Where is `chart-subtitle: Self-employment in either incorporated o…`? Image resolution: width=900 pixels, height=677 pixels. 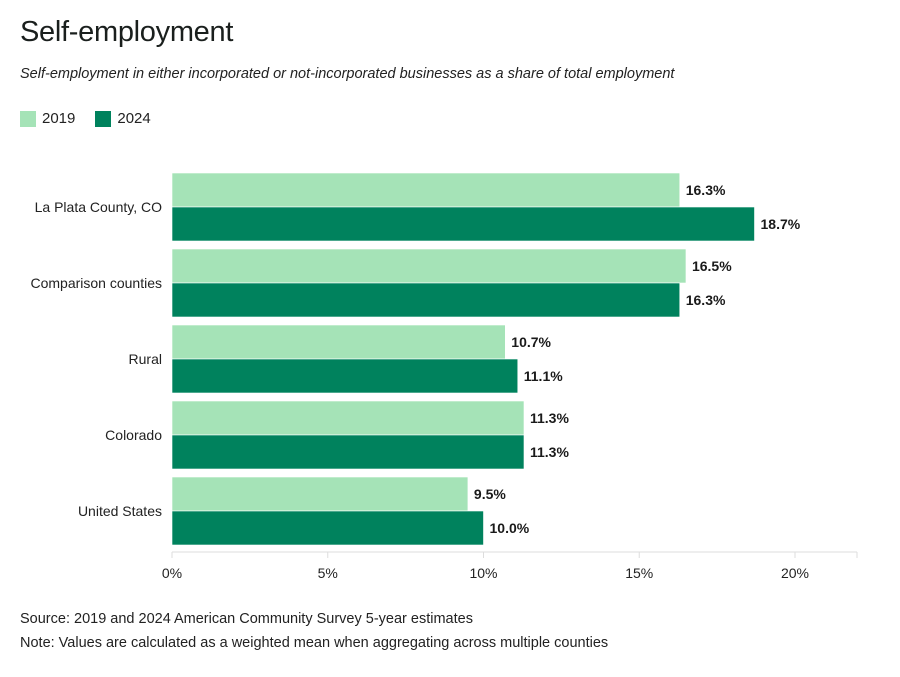
chart-subtitle: Self-employment in either incorporated o… is located at coordinates (347, 74).